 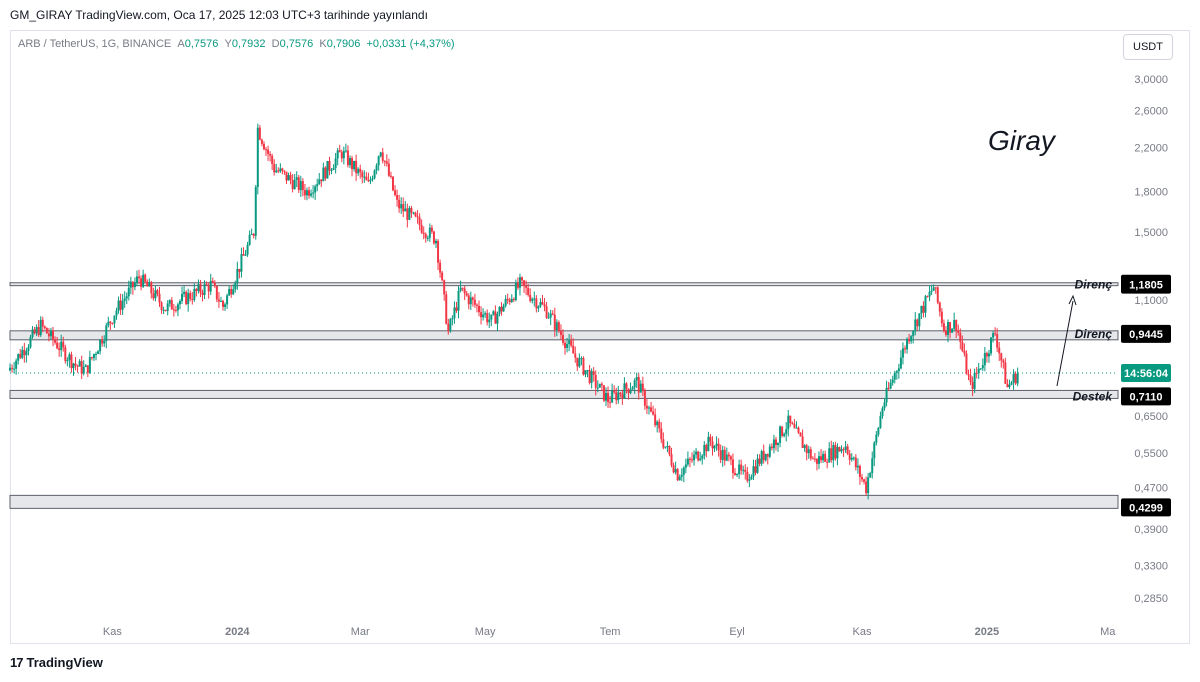 I want to click on symbol-label: ARB / TetherUS, 1G, BINANCE, so click(x=95, y=44).